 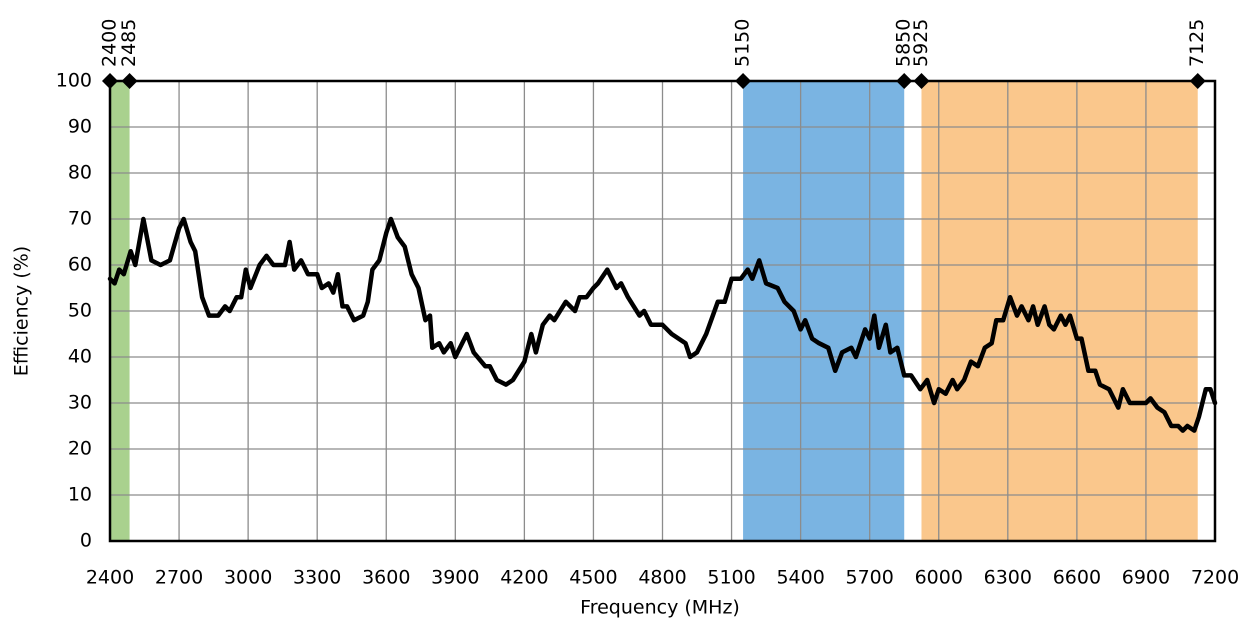 I want to click on band-edge-label: 5850, so click(x=904, y=43).